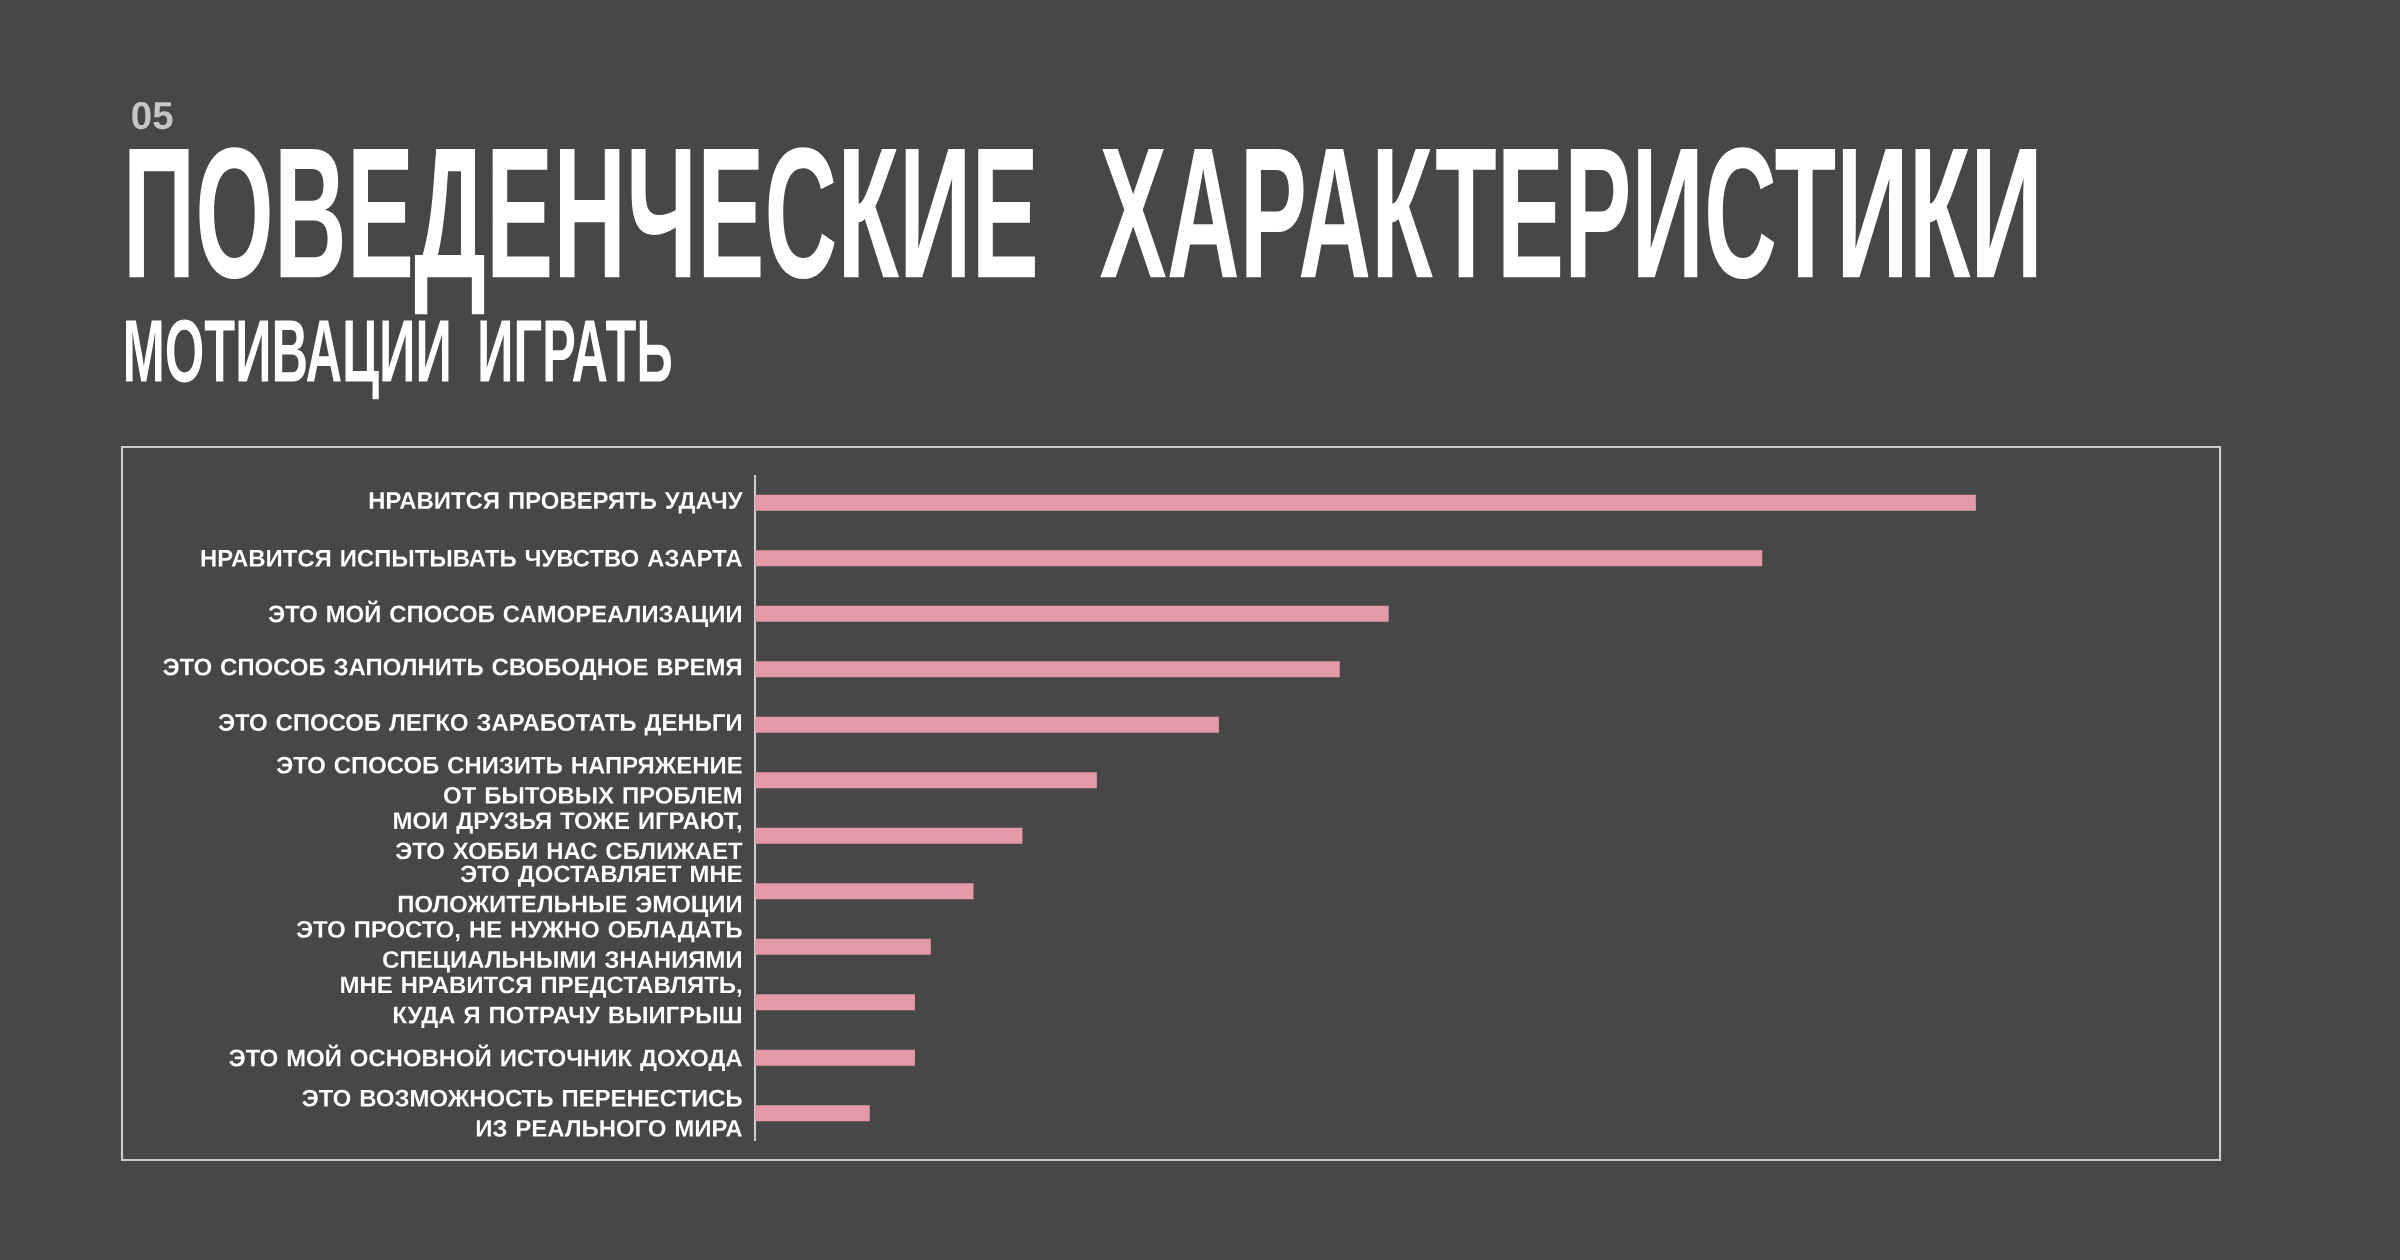 The width and height of the screenshot is (2400, 1260). Describe the element at coordinates (570, 891) in the screenshot. I see `y-tick-label: ЭТО ДОСТАВЛЯЕТ МНЕ ПОЛОЖИТЕЛЬНЫЕ ЭМОЦИИ` at that location.